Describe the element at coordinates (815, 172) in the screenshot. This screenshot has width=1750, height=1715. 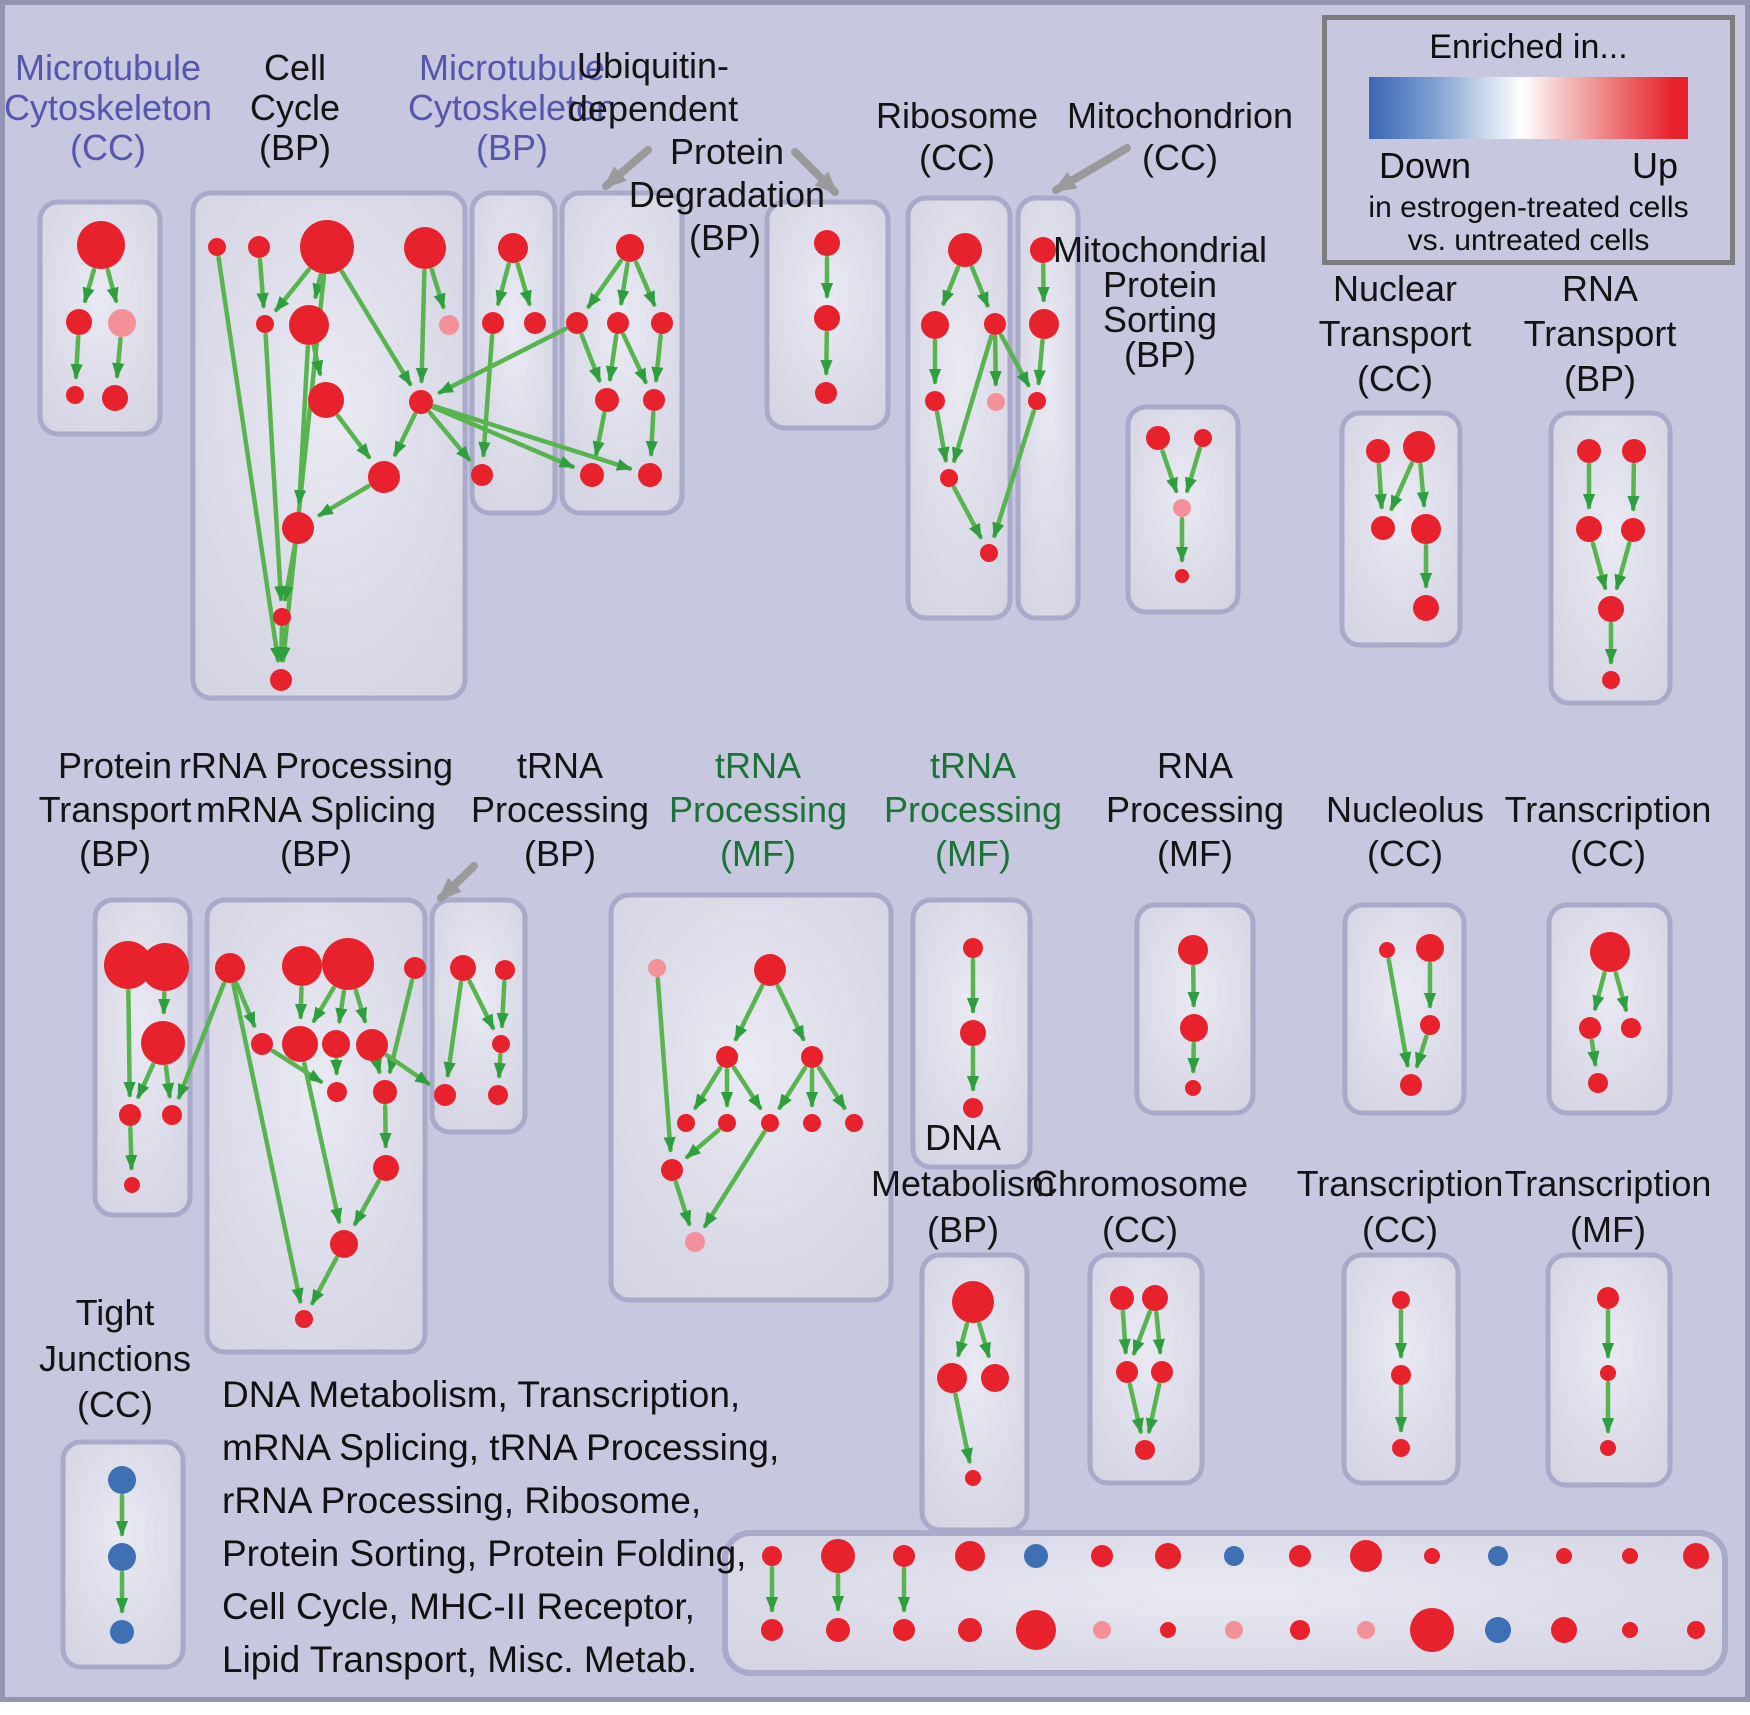
I see `callout-arrow-icon` at that location.